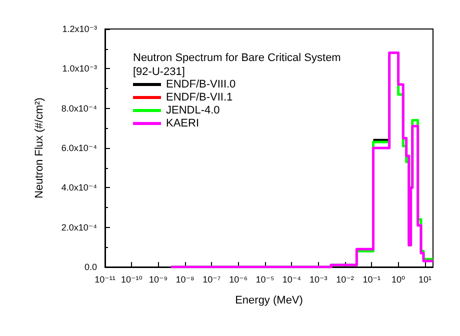 The width and height of the screenshot is (460, 336). I want to click on x-tick-label: 10⁻³, so click(318, 279).